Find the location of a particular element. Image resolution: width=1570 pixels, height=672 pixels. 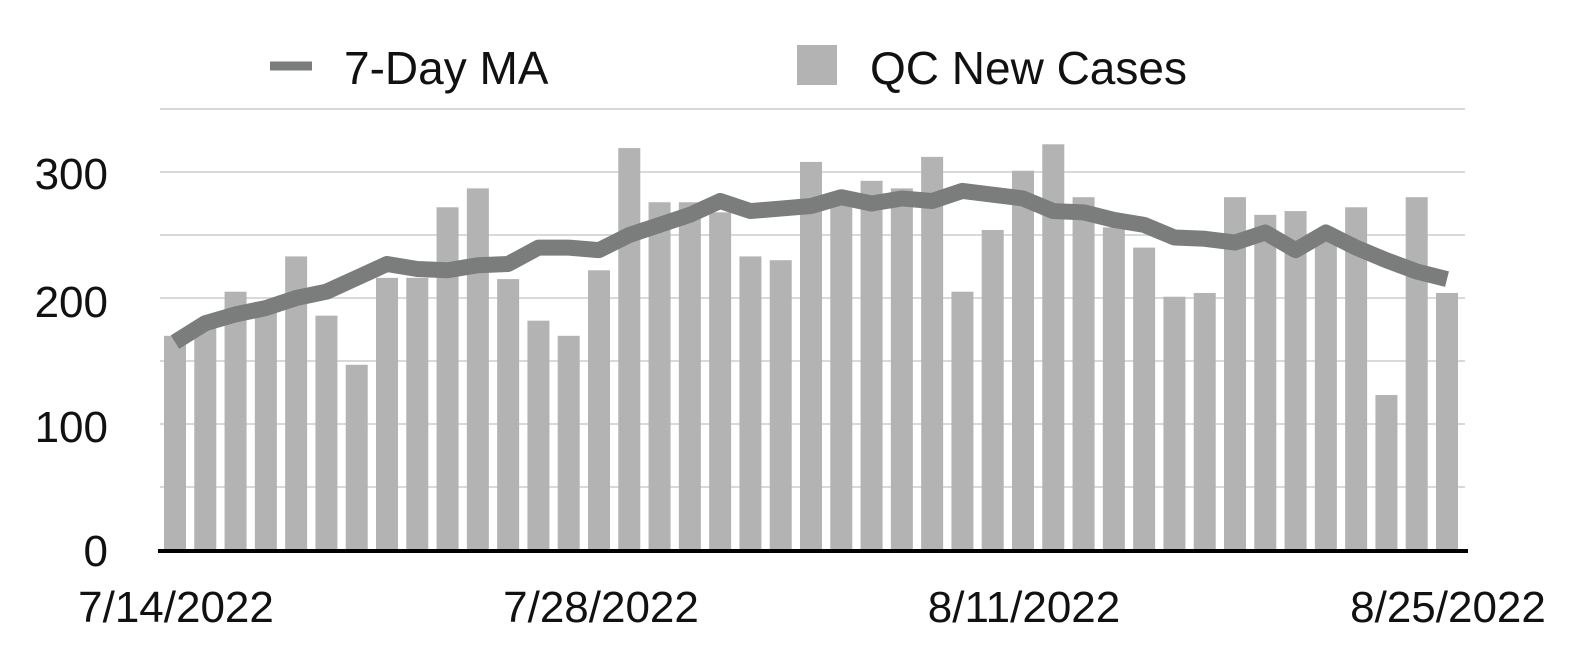

y-tick-label: 0 is located at coordinates (96, 551).